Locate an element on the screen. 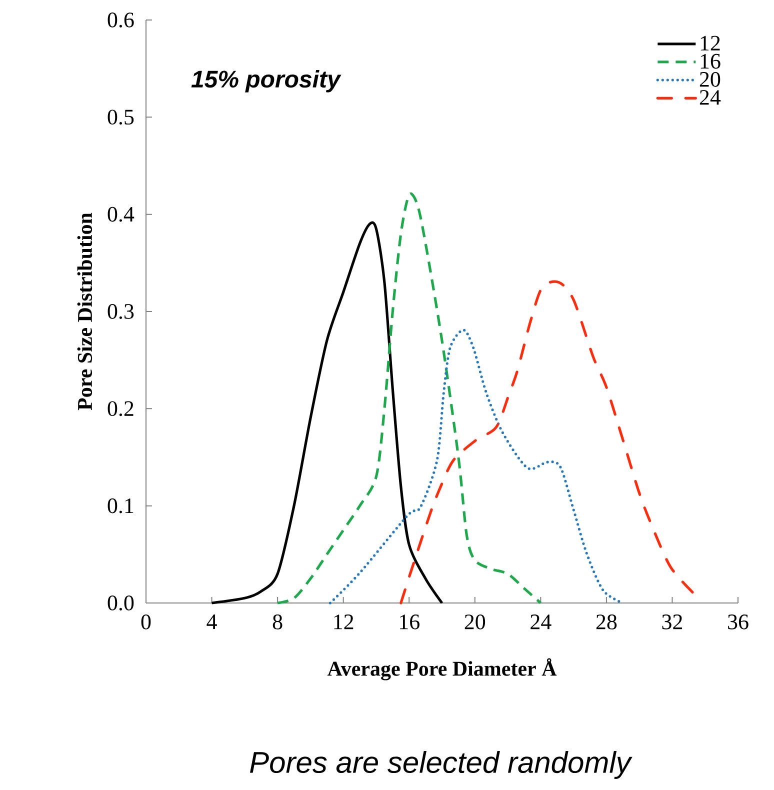 The height and width of the screenshot is (790, 774). y-tick-label: 0.2 is located at coordinates (121, 408).